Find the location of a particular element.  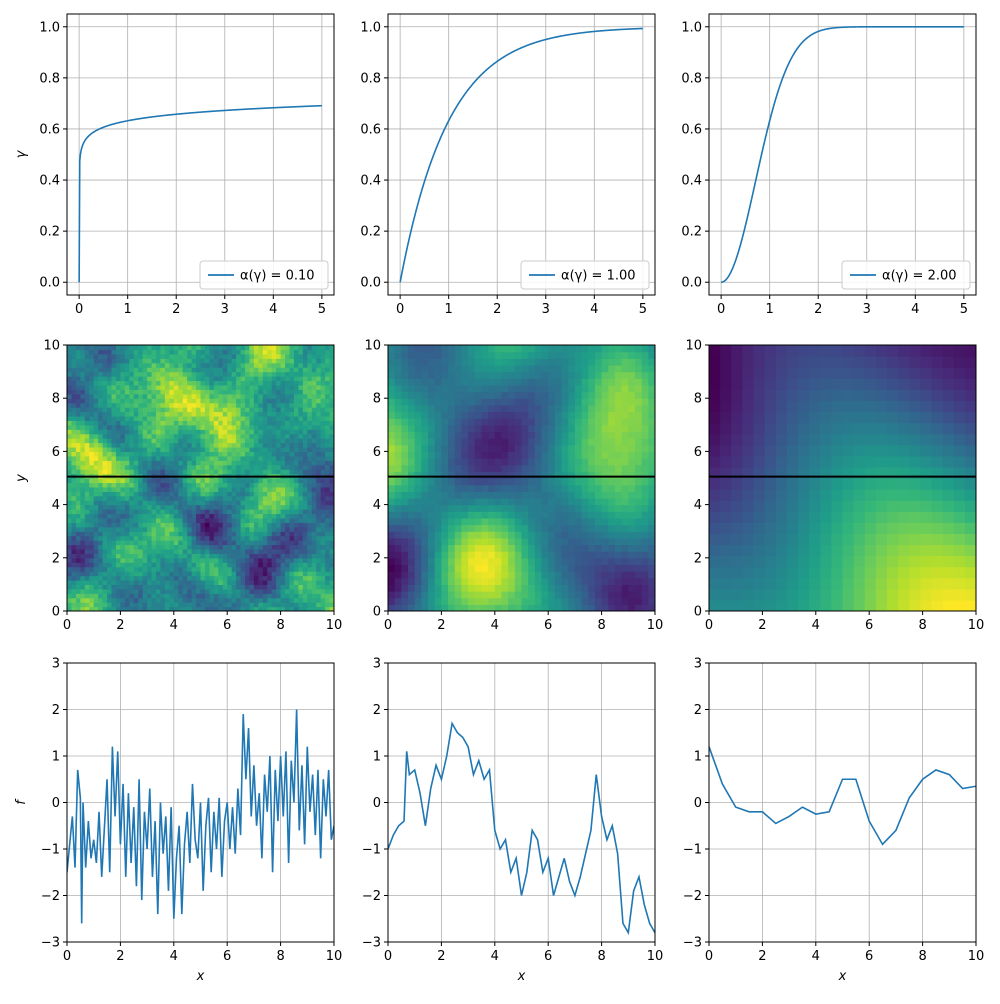

y-tick-label: 0 is located at coordinates (56, 612).